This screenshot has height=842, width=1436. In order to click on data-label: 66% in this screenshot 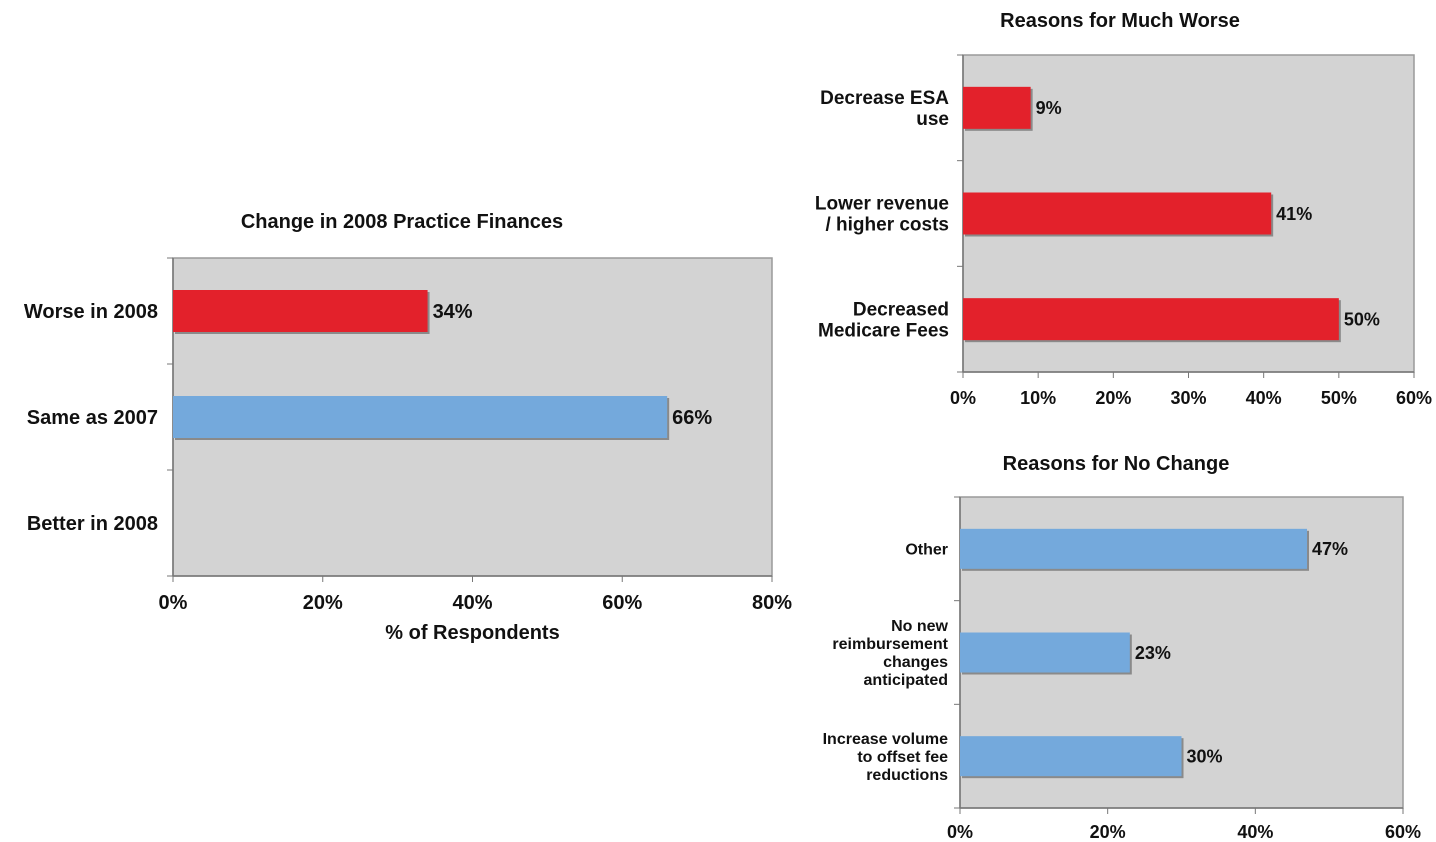, I will do `click(692, 418)`.